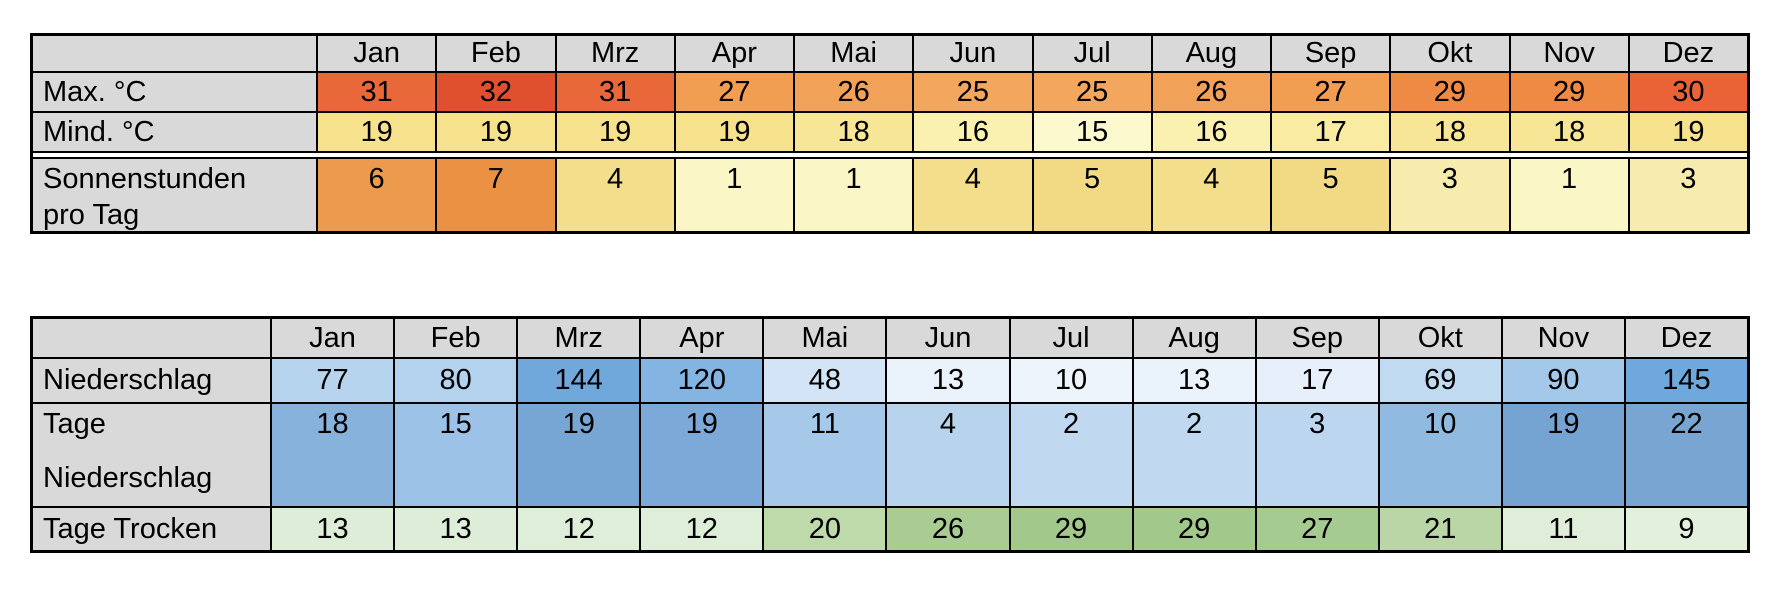  What do you see at coordinates (947, 380) in the screenshot?
I see `value-cell-niederschlag-jun: 13` at bounding box center [947, 380].